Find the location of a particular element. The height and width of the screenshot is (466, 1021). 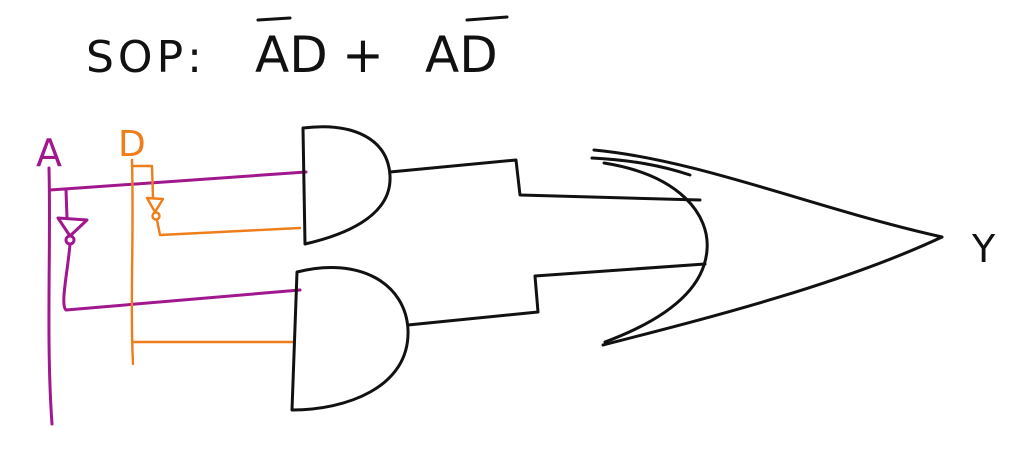

or-gate-bottom is located at coordinates (772, 291).